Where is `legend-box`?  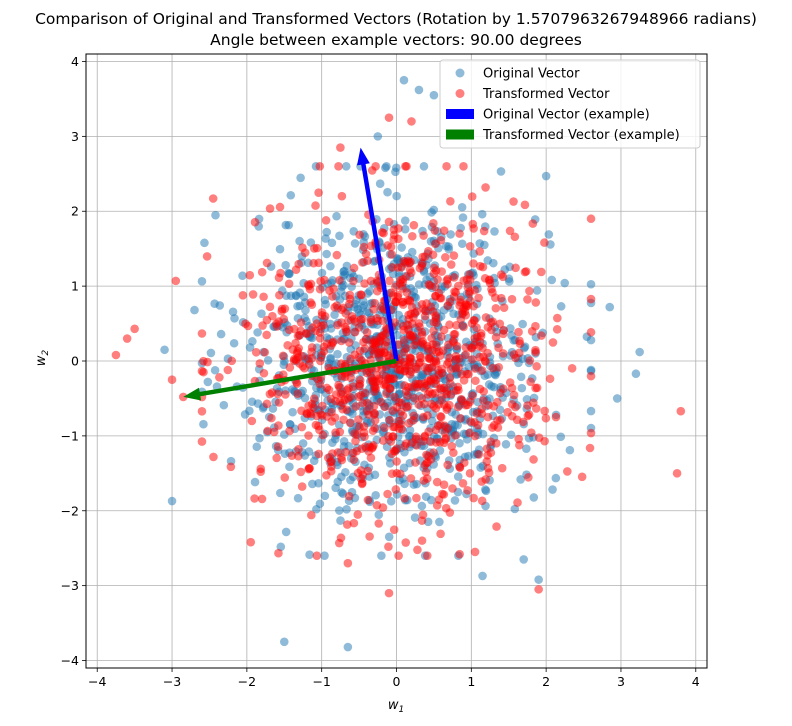
legend-box is located at coordinates (570, 104).